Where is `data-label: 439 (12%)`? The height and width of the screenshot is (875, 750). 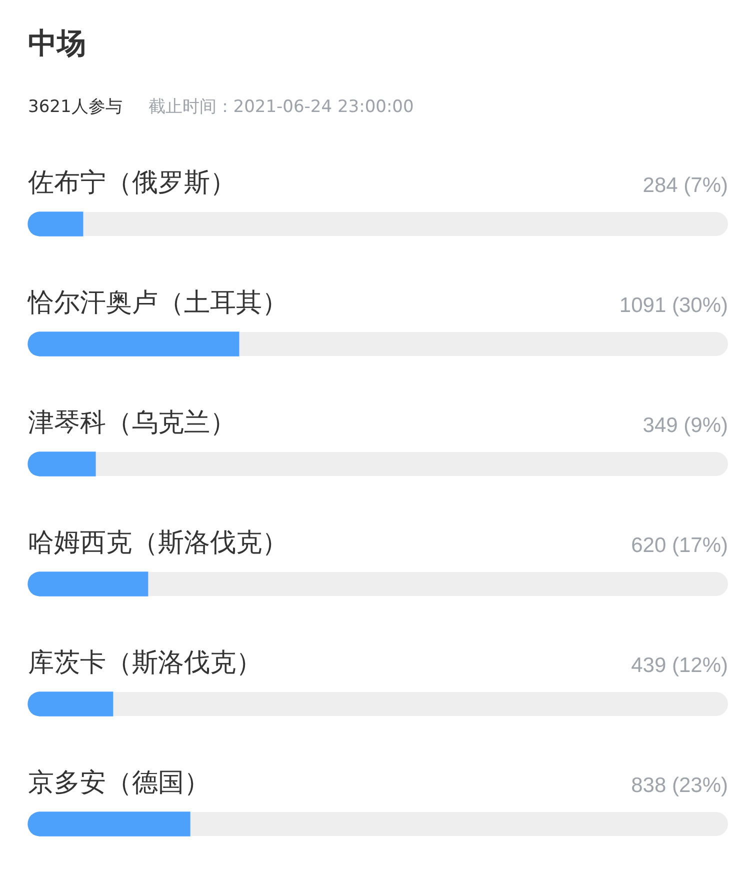
data-label: 439 (12%) is located at coordinates (679, 665).